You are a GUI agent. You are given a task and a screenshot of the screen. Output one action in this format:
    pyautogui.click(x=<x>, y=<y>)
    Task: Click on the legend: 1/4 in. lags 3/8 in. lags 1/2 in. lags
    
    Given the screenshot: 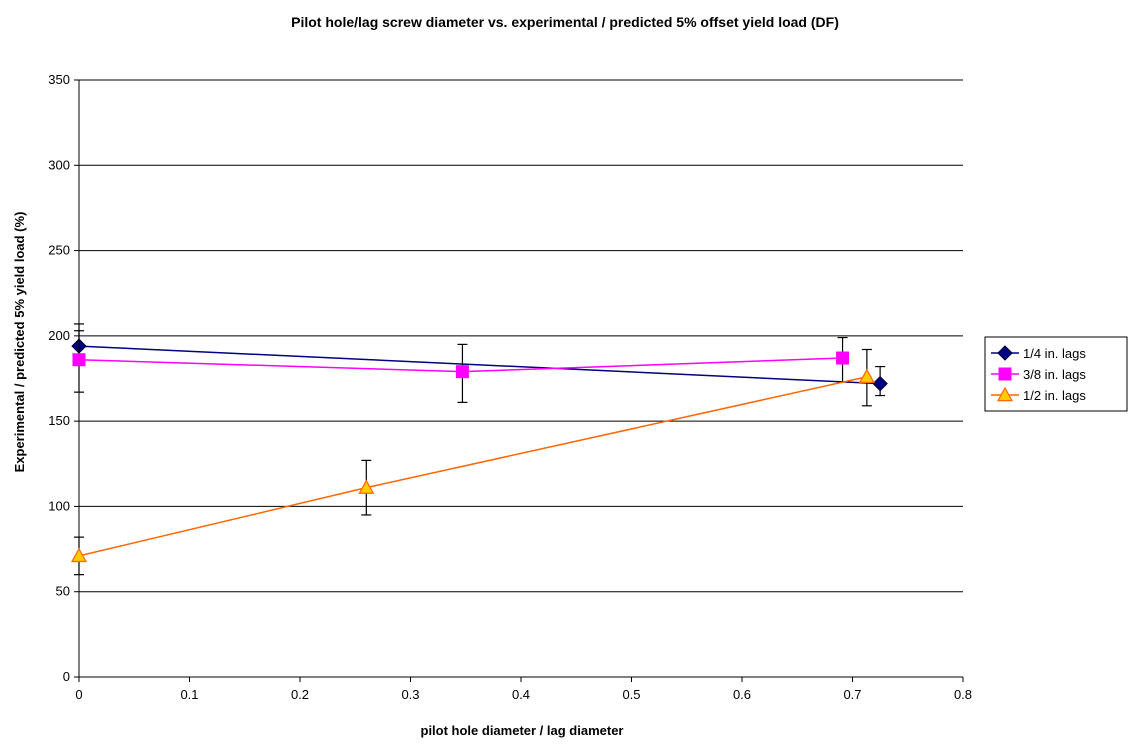 What is the action you would take?
    pyautogui.click(x=1056, y=374)
    